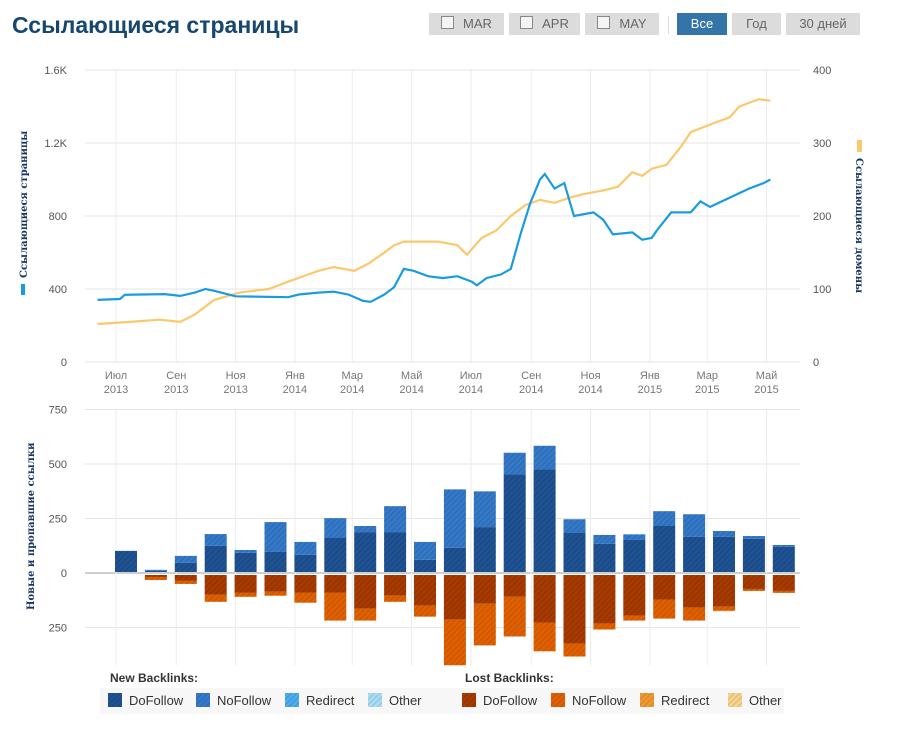 This screenshot has width=907, height=731. I want to click on page-title: Ссылающиеся страницы, so click(156, 25).